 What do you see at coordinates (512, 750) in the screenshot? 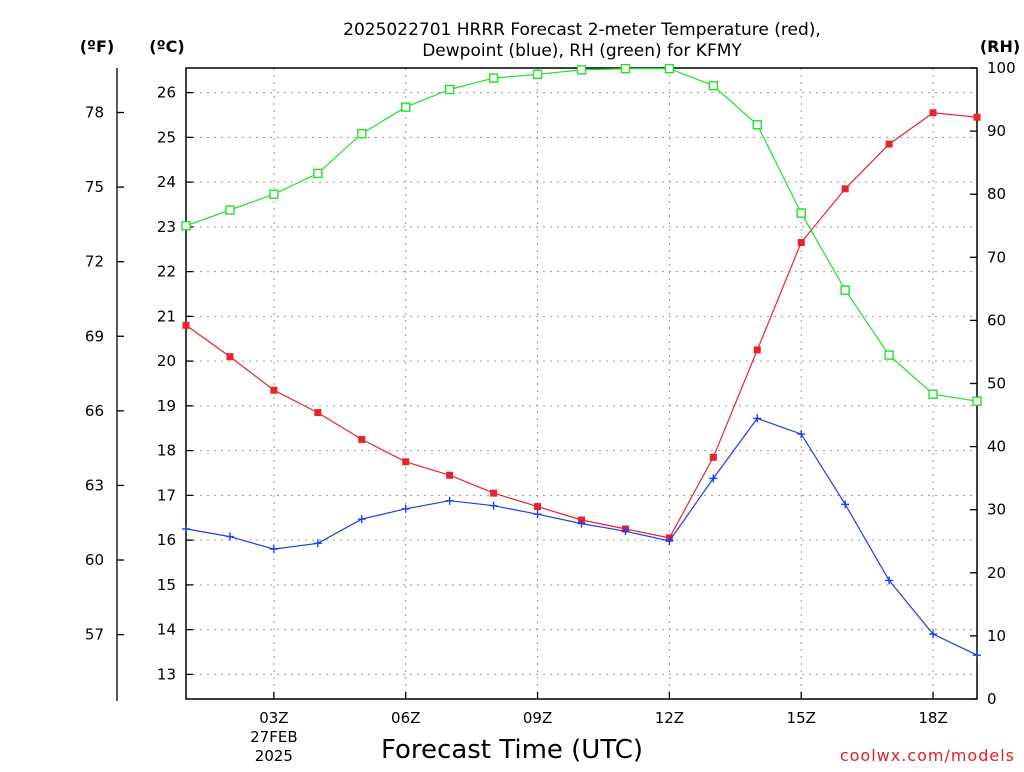
I see `x-axis-label: Forecast Time (UTC)` at bounding box center [512, 750].